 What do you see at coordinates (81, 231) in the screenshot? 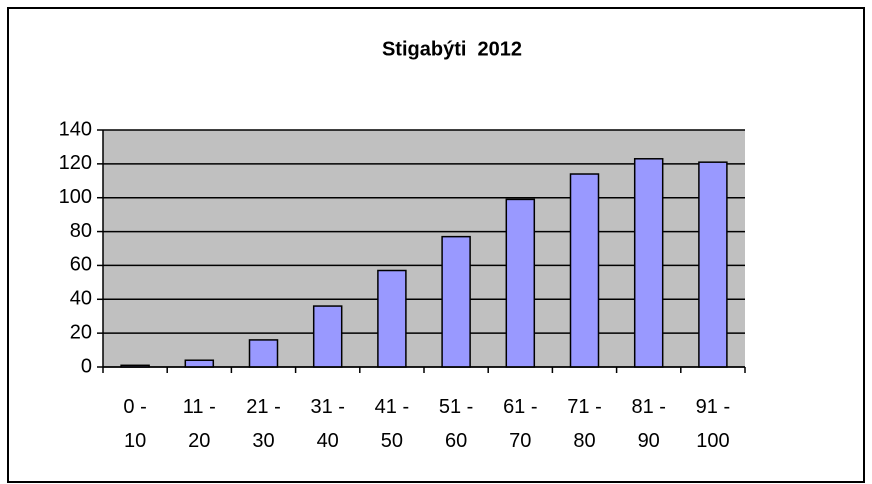
I see `y-tick-label: 80` at bounding box center [81, 231].